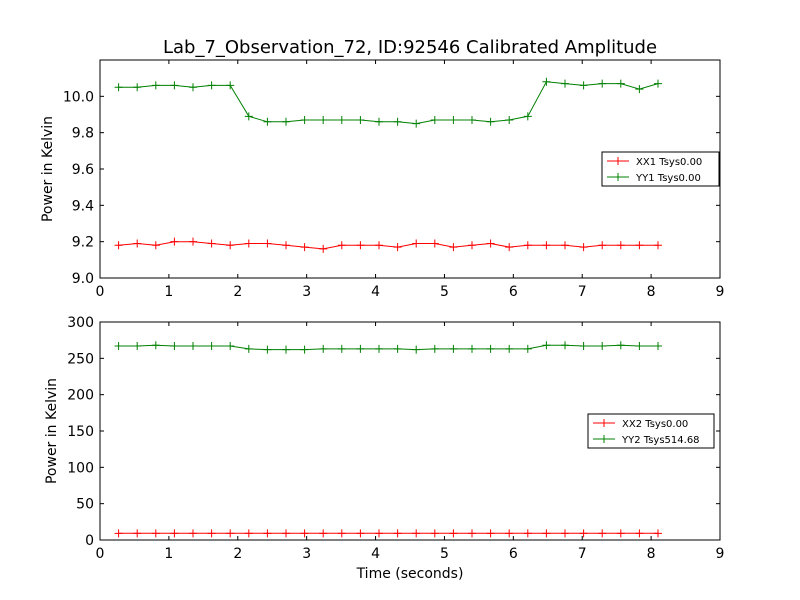 The image size is (800, 600). Describe the element at coordinates (78, 97) in the screenshot. I see `y-tick-label: 10.0` at that location.